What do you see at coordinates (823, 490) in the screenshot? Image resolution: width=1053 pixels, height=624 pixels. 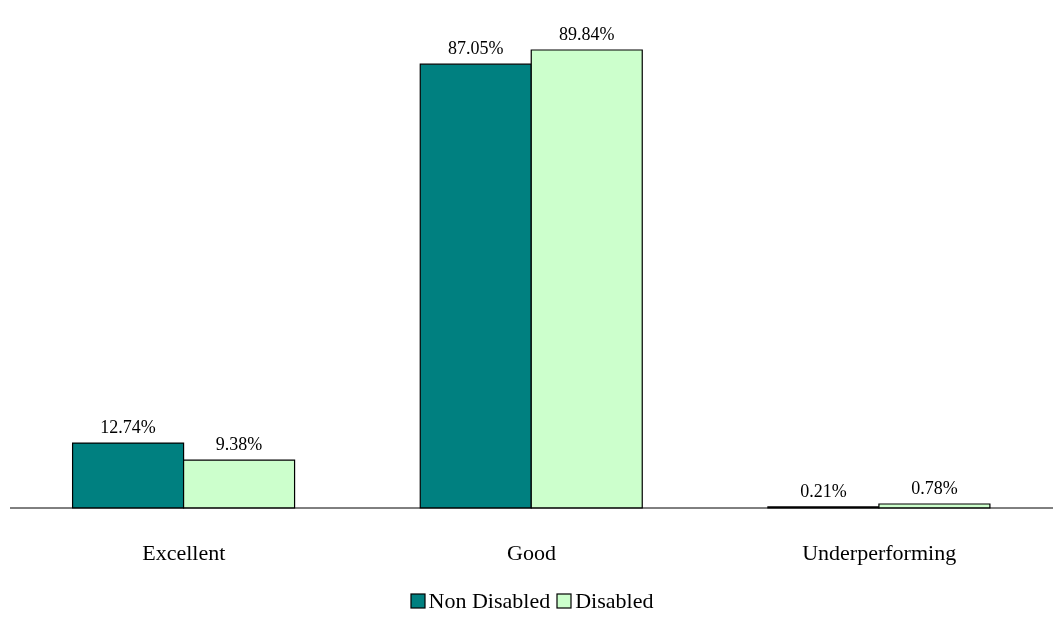 I see `data-label: 0.21%` at bounding box center [823, 490].